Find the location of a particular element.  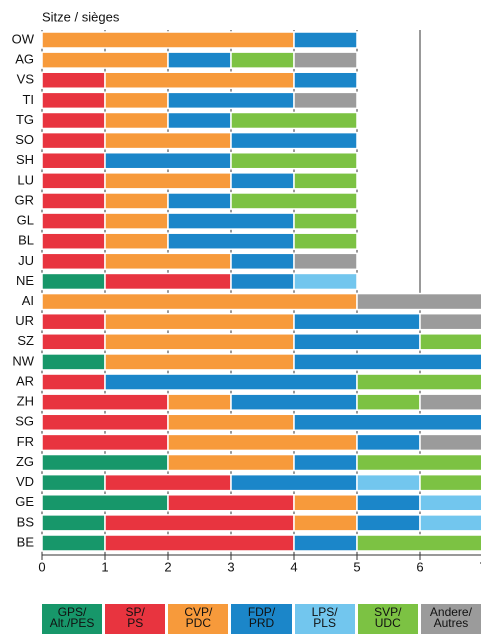

x-tick-label: 7 is located at coordinates (480, 566).